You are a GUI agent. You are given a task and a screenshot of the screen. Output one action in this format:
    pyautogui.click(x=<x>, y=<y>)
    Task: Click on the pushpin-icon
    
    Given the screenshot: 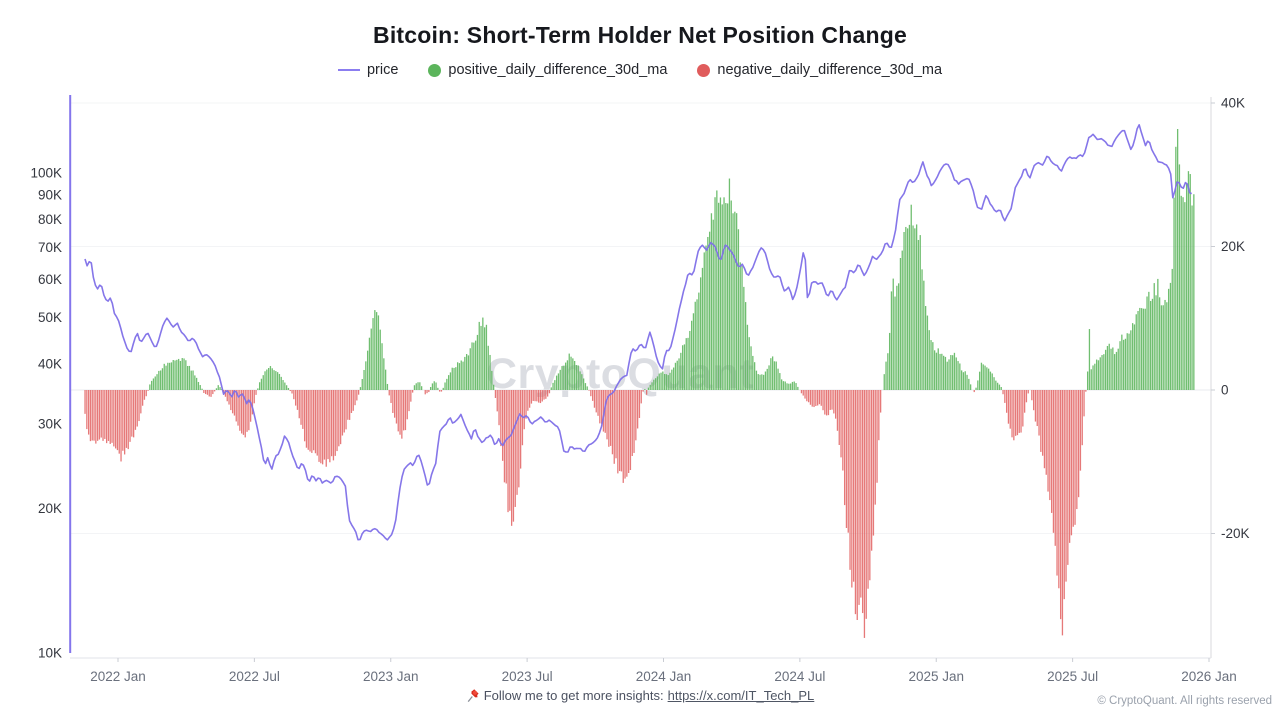 What is the action you would take?
    pyautogui.click(x=473, y=696)
    